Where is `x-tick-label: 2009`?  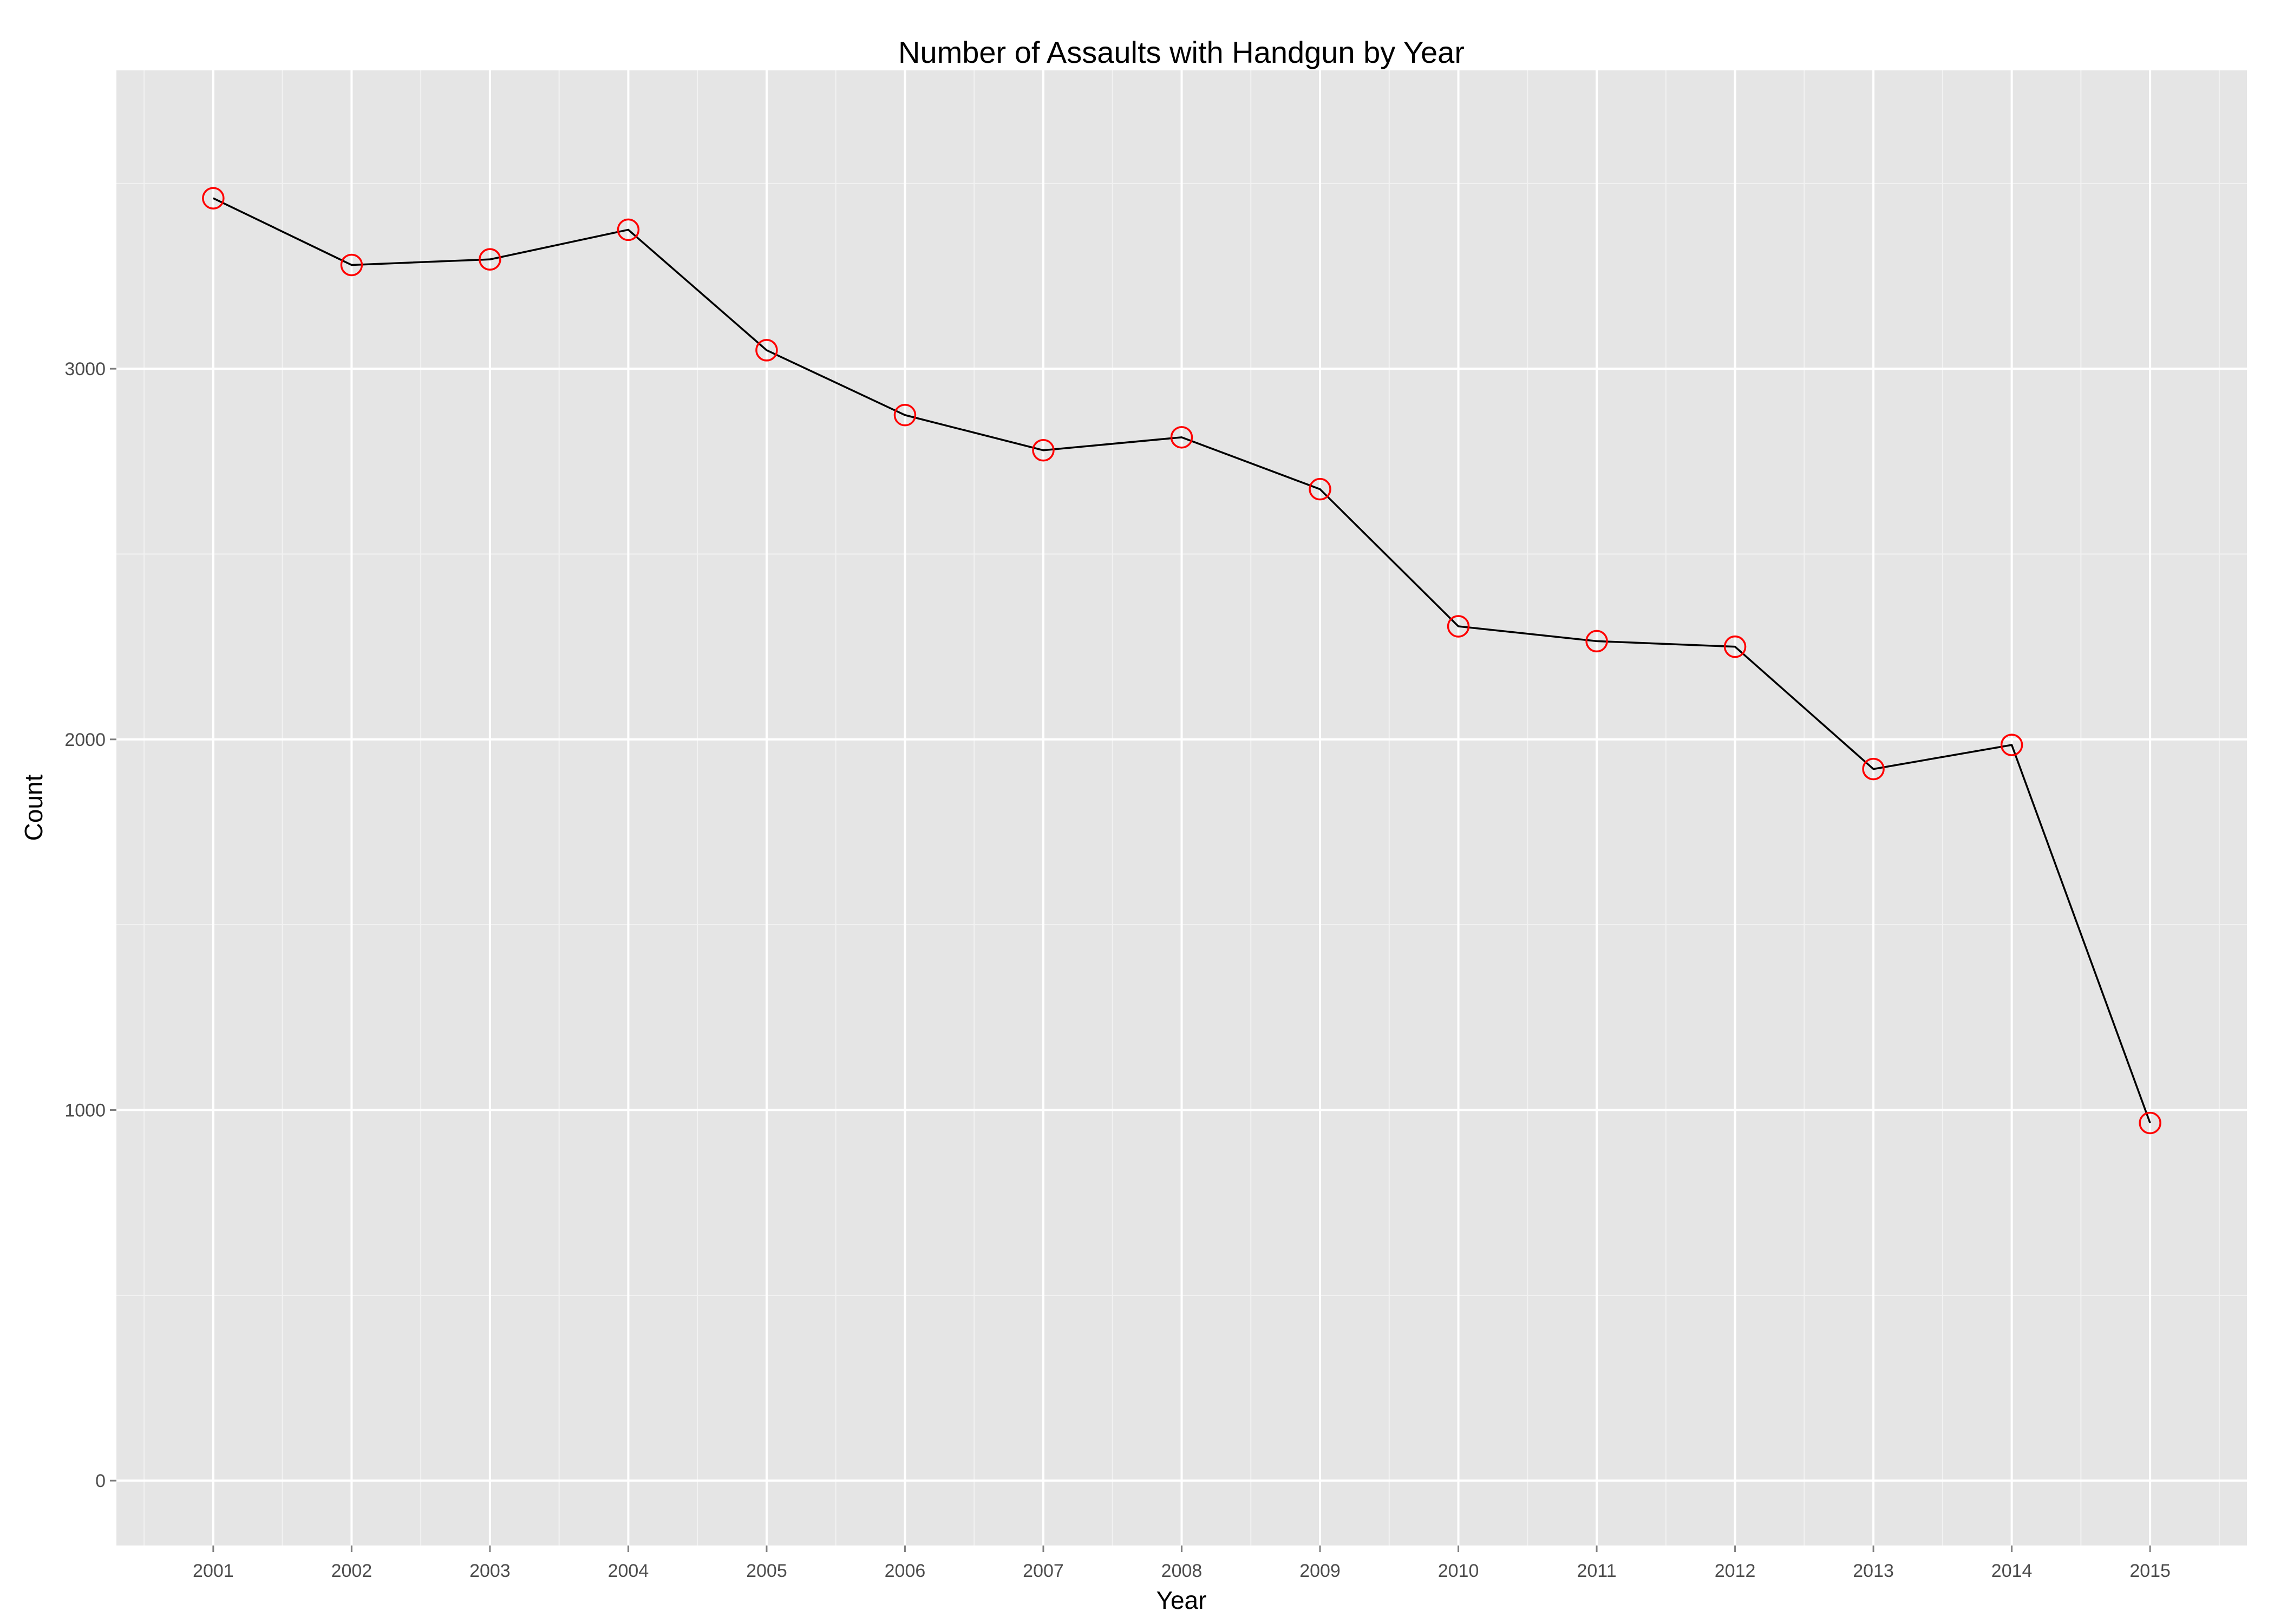 x-tick-label: 2009 is located at coordinates (1320, 1571).